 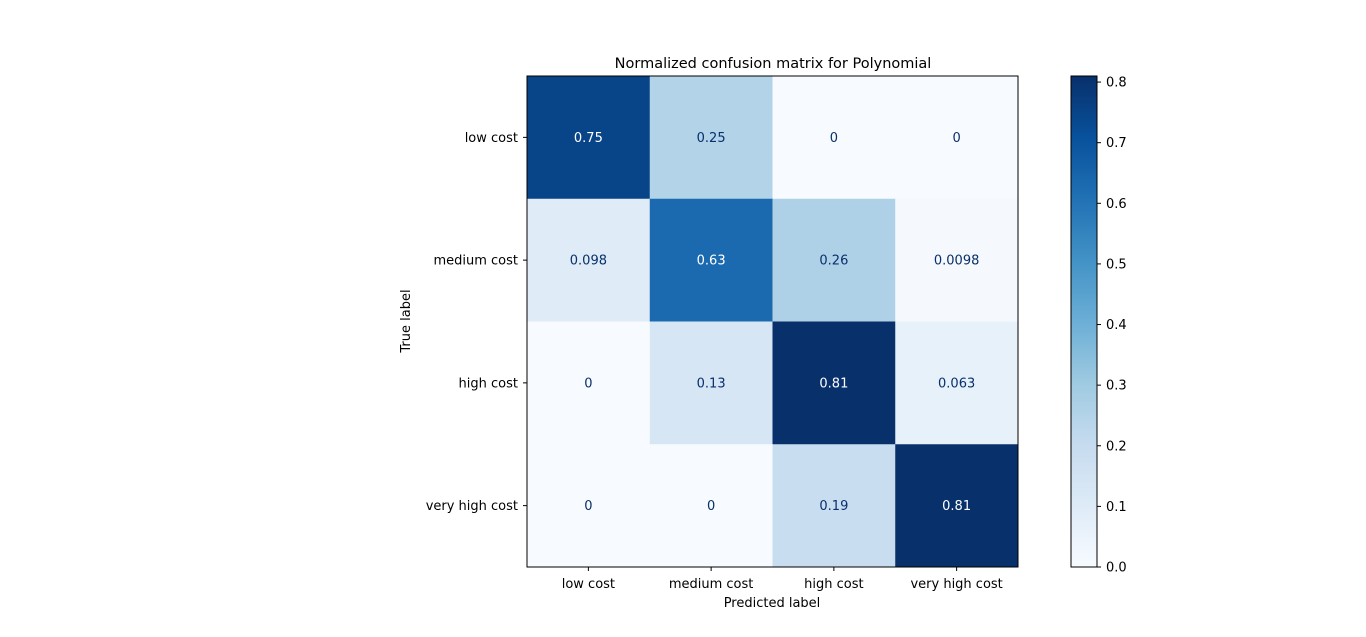 What do you see at coordinates (488, 383) in the screenshot?
I see `y-tick-label: high cost` at bounding box center [488, 383].